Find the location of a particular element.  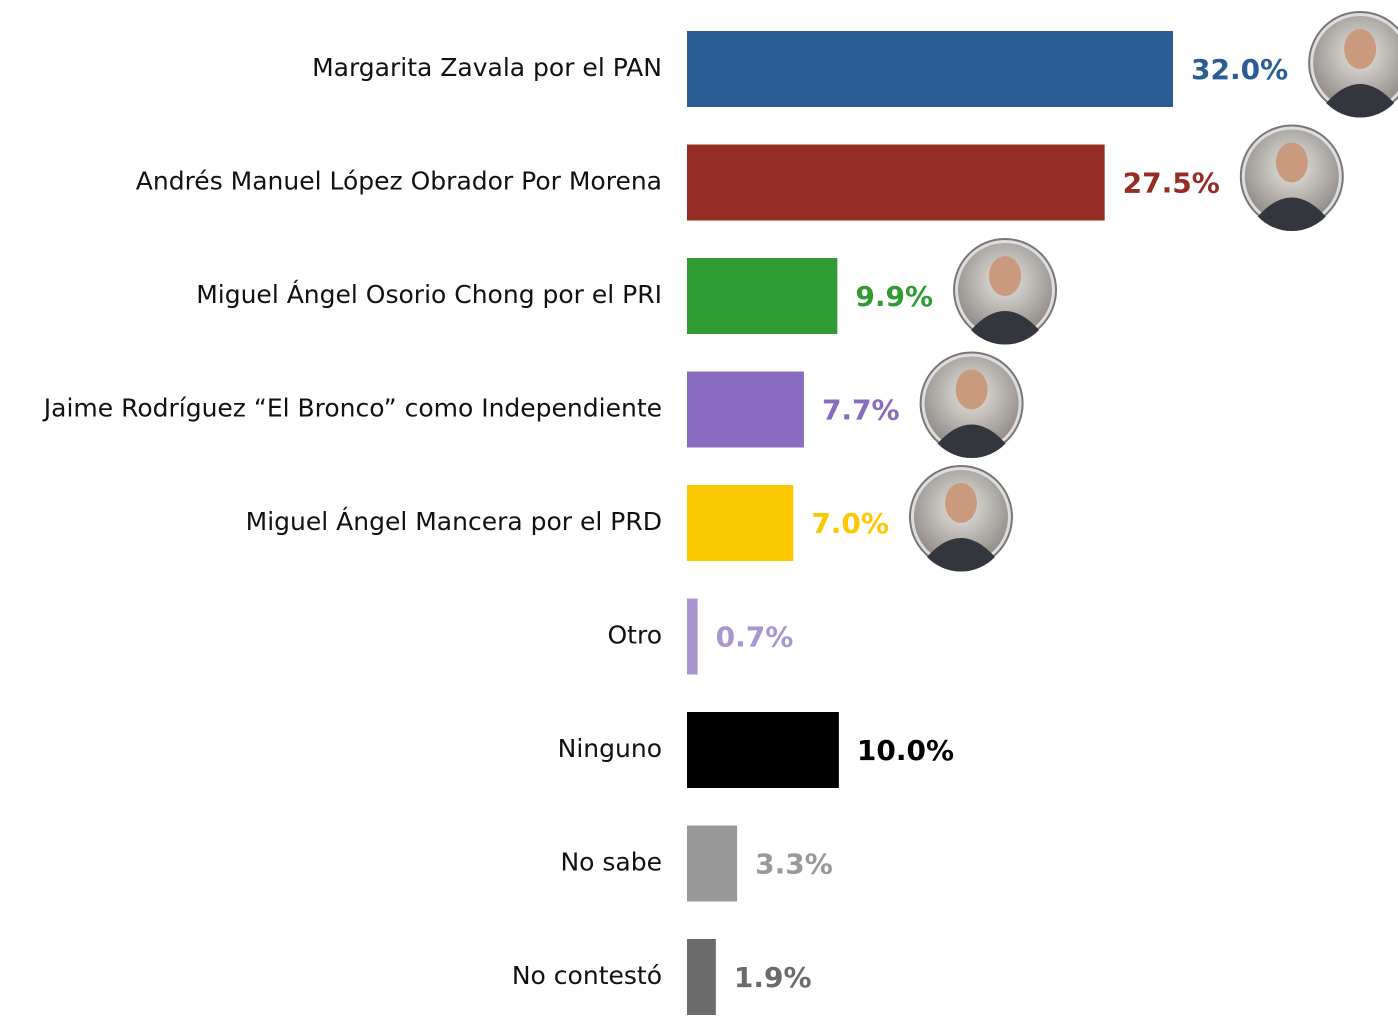

category-label: Miguel Ángel Mancera por el PRD is located at coordinates (454, 521).